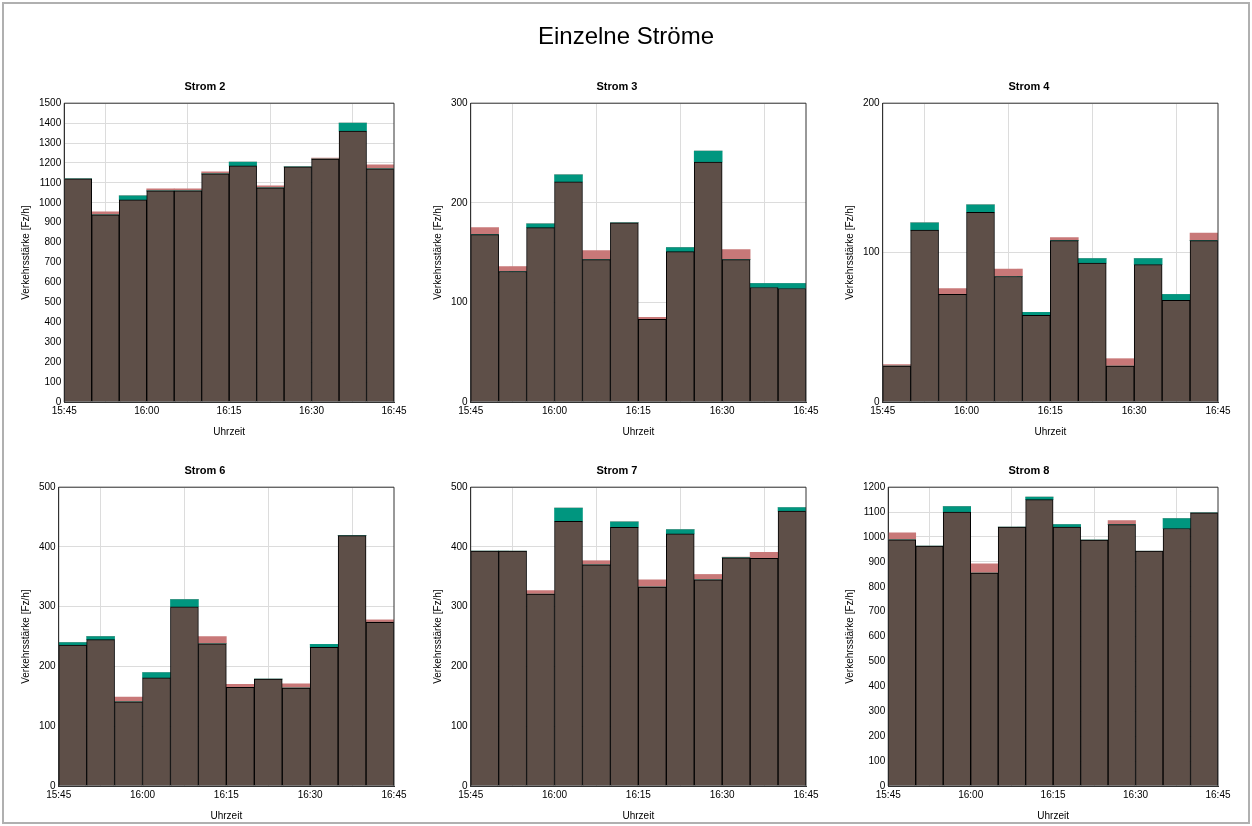 Image resolution: width=1252 pixels, height=826 pixels. What do you see at coordinates (50, 102) in the screenshot?
I see `y-tick-label: 1500` at bounding box center [50, 102].